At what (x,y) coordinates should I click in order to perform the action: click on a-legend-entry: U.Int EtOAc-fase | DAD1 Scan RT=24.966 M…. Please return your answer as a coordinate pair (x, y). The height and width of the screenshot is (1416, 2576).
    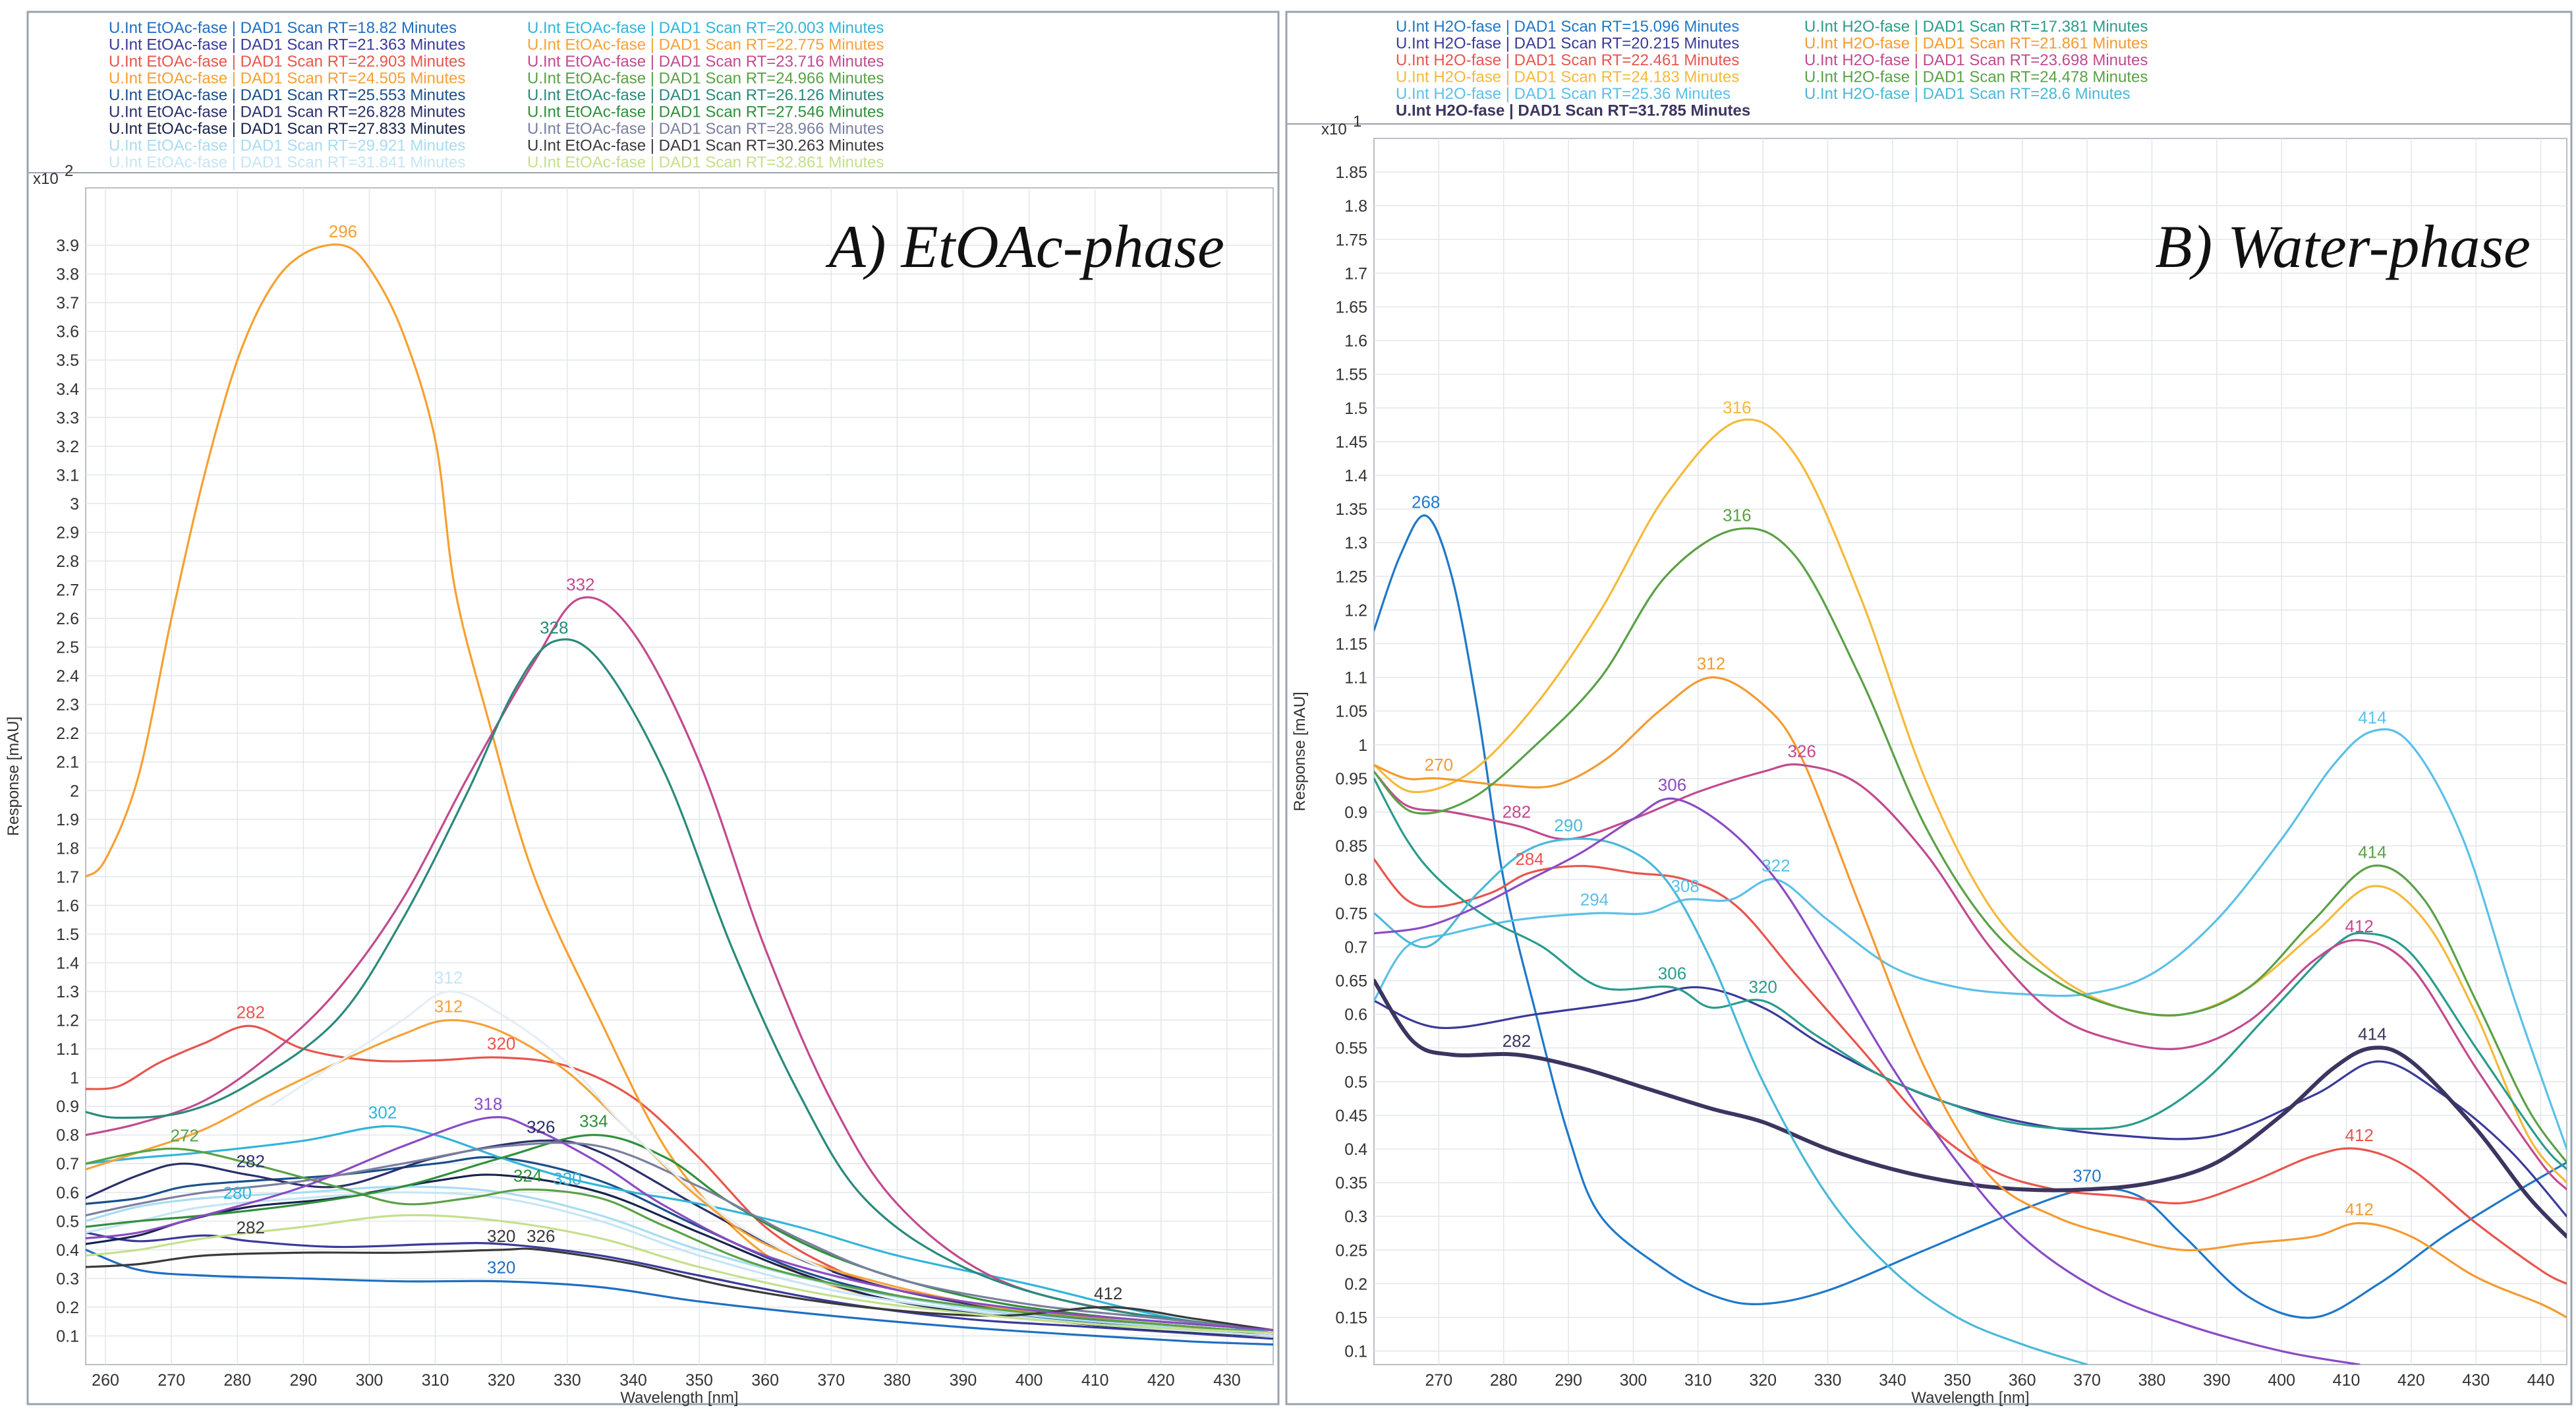
    Looking at the image, I should click on (705, 79).